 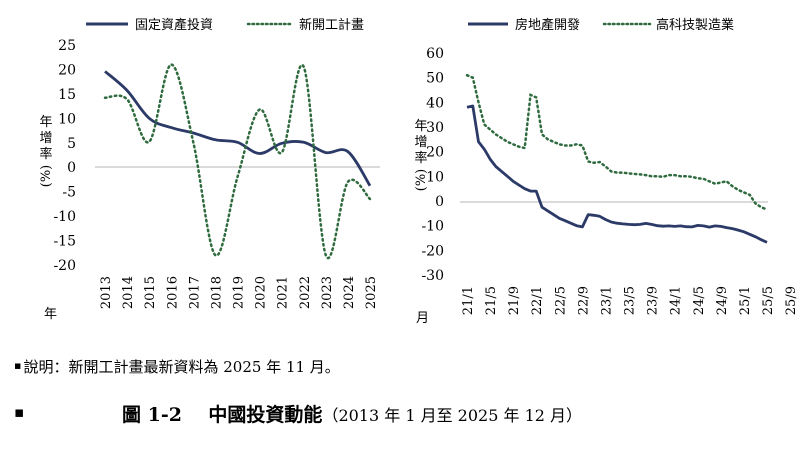 What do you see at coordinates (216, 292) in the screenshot?
I see `x-tick-label: 2018` at bounding box center [216, 292].